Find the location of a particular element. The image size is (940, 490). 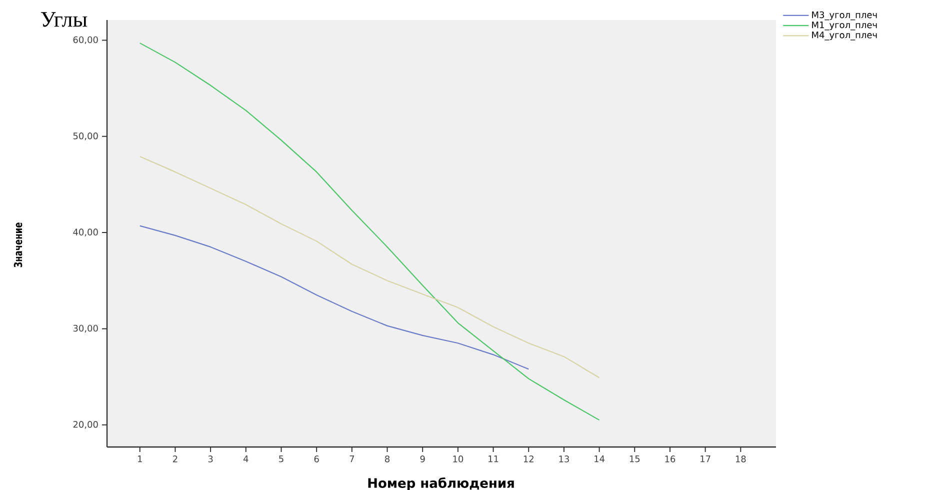

y-axis-title: Значение is located at coordinates (18, 245).